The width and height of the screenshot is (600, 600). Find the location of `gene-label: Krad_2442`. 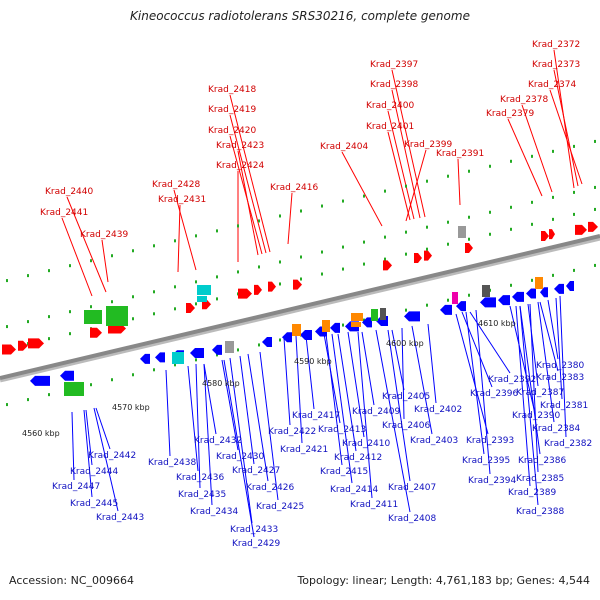

gene-label: Krad_2442 is located at coordinates (112, 456).